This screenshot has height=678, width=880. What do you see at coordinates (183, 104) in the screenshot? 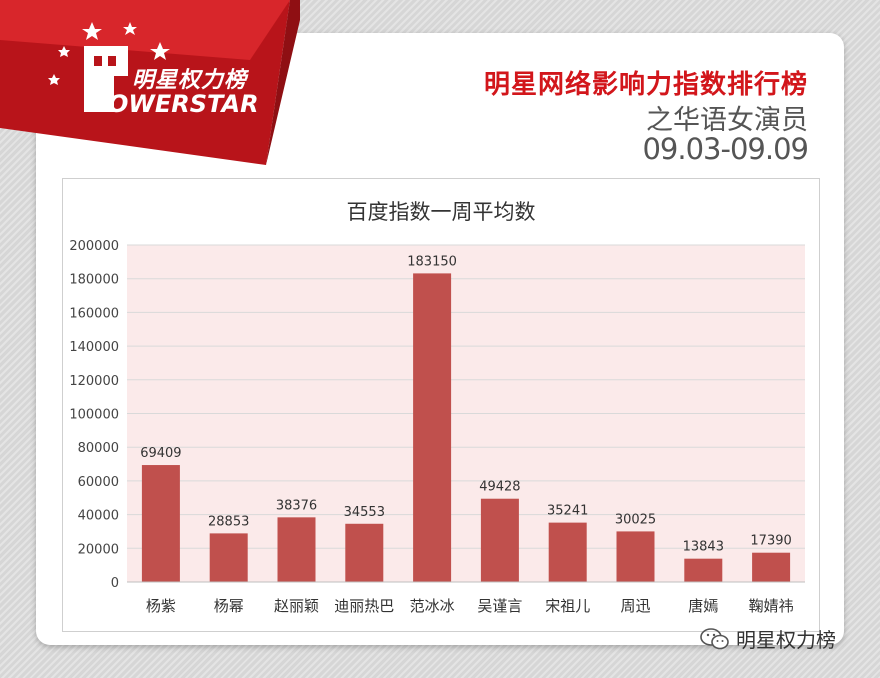
I see `logo-english-text: OWERSTAR` at bounding box center [183, 104].